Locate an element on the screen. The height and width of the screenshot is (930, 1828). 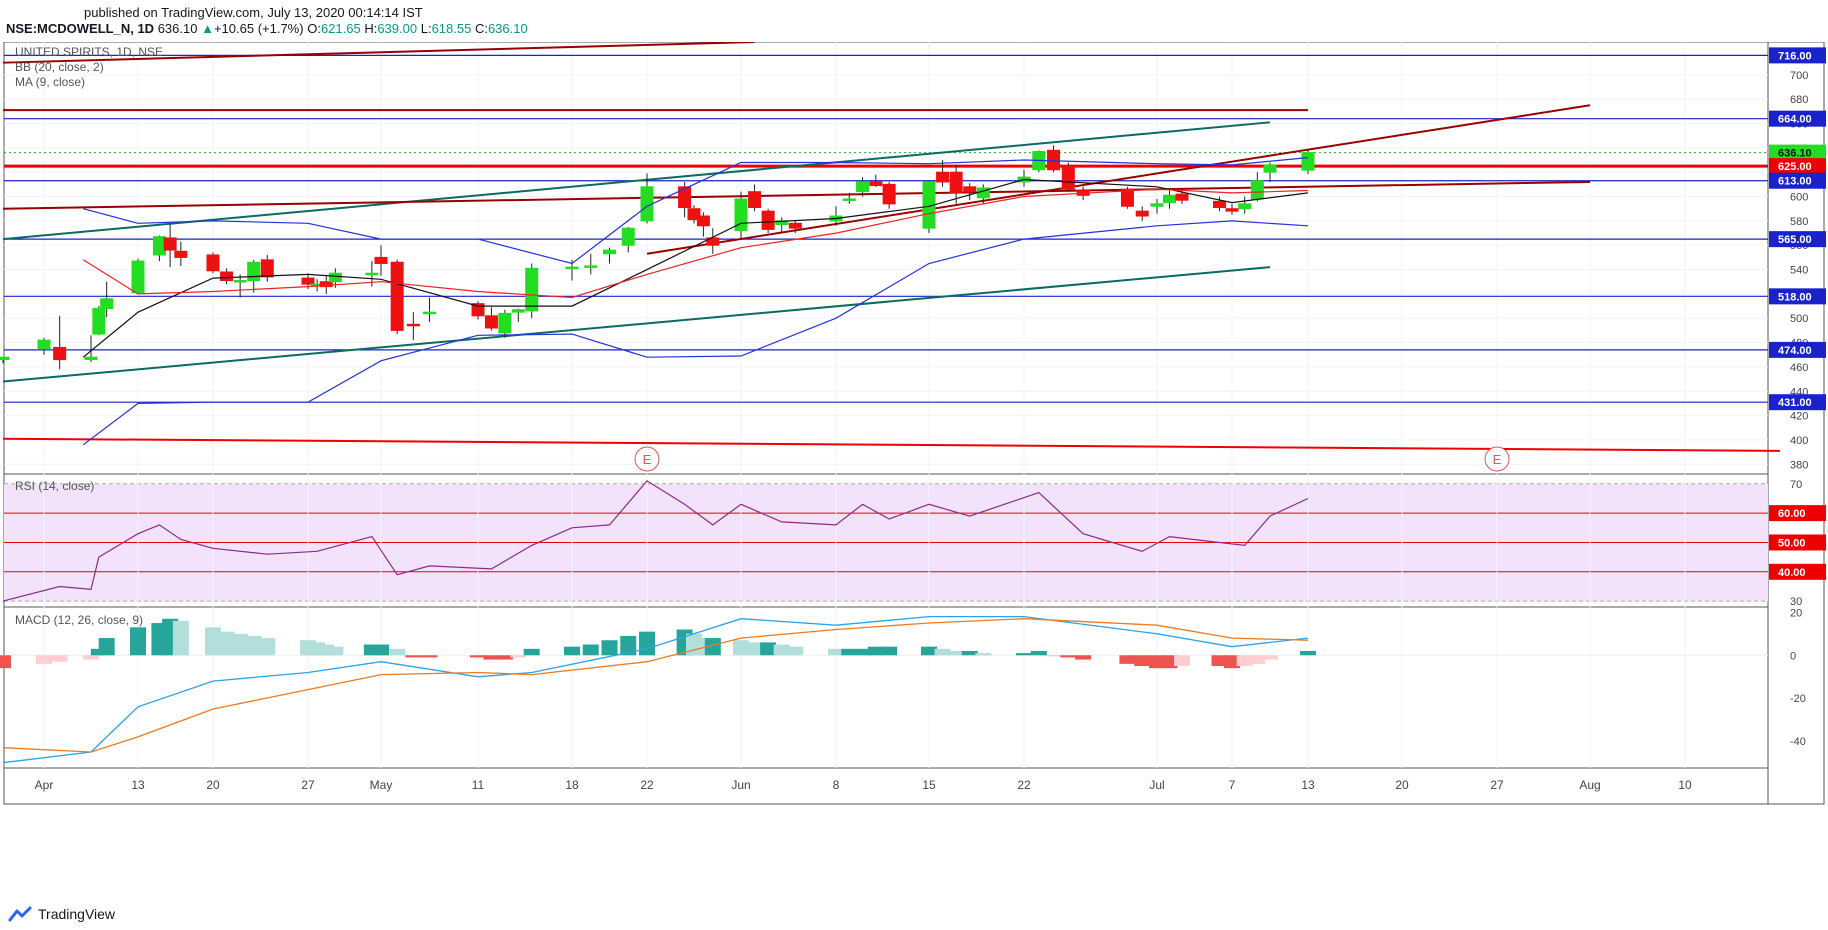
high-label: H: is located at coordinates (371, 28).